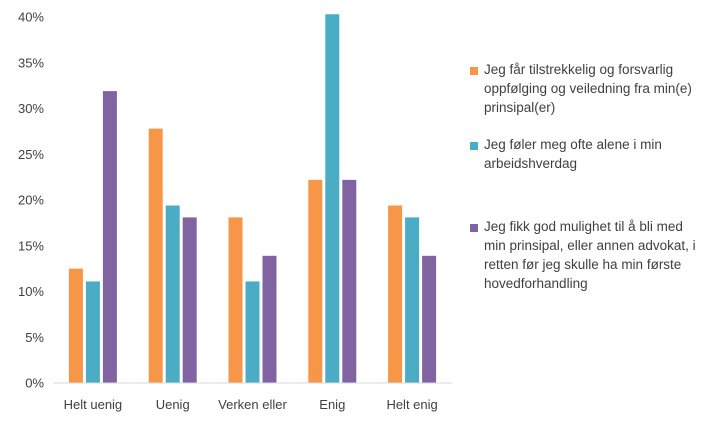 This screenshot has height=423, width=704. What do you see at coordinates (252, 332) in the screenshot?
I see `bar-series-2-verken-eller` at bounding box center [252, 332].